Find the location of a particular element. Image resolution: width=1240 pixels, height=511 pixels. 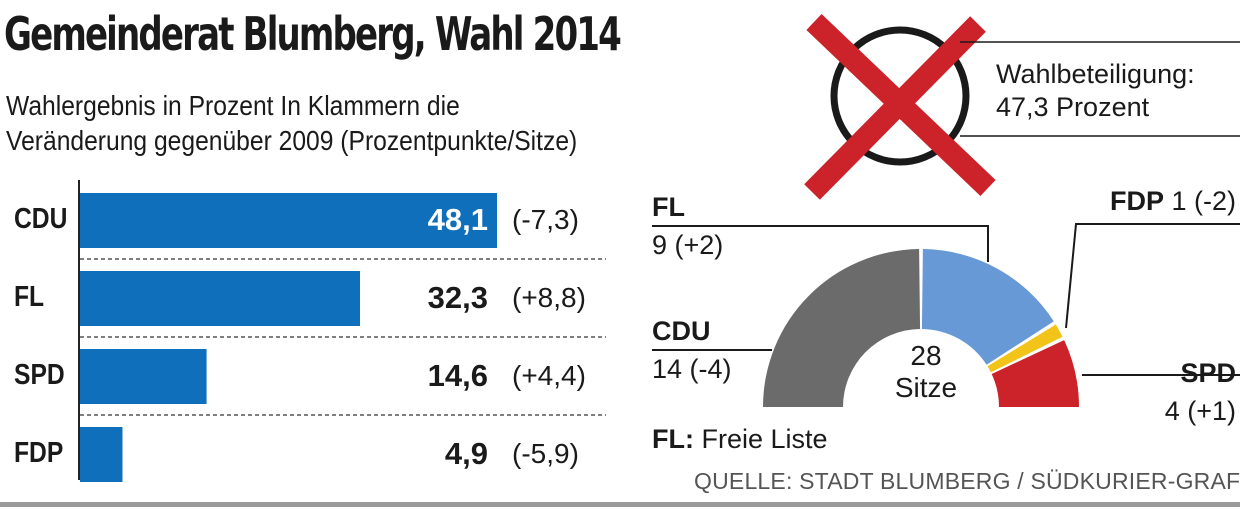

bar-value-label-spd: 14,6 is located at coordinates (457, 375).